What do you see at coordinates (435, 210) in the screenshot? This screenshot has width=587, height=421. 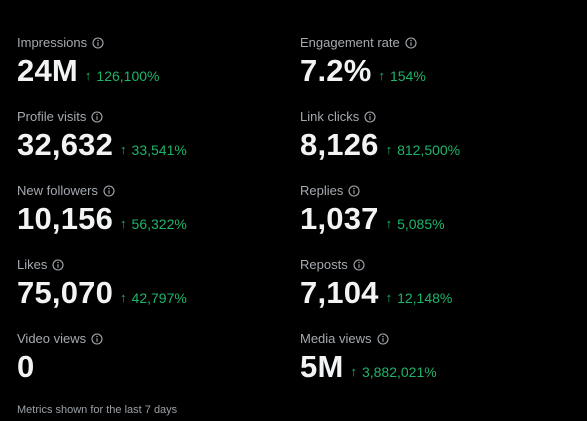 I see `metric-replies: Replies 1,037 ↑ 5,085%` at bounding box center [435, 210].